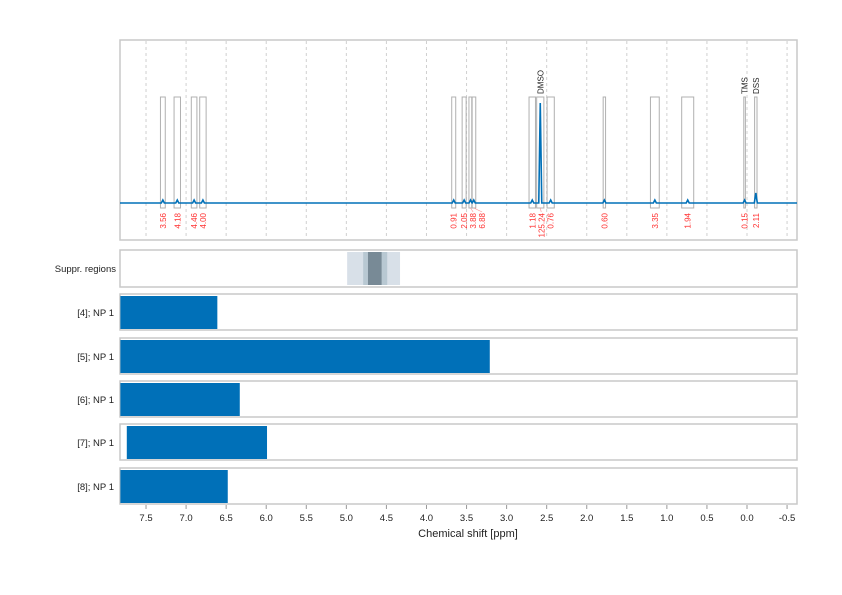 This screenshot has width=842, height=595. I want to click on integral-label: 0.15, so click(745, 220).